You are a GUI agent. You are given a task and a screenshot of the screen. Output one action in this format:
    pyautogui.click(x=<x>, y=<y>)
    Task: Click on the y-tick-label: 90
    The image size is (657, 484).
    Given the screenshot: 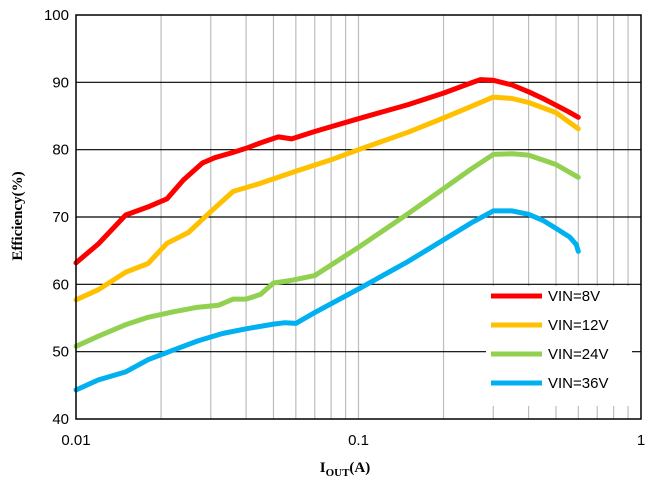 What is the action you would take?
    pyautogui.click(x=60, y=82)
    